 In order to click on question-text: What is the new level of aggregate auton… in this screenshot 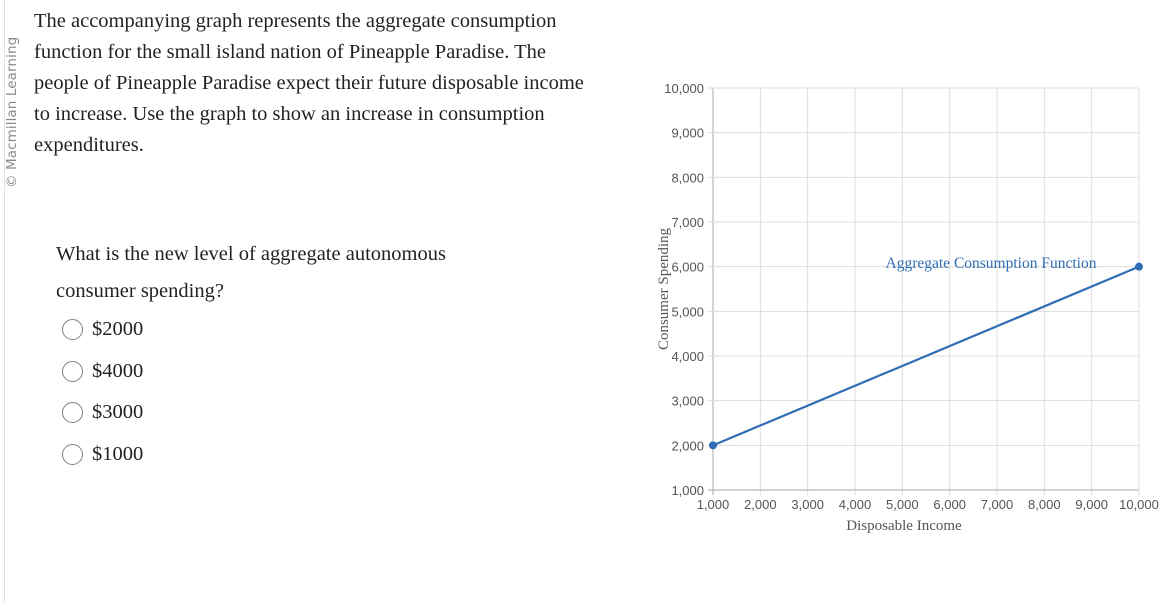, I will do `click(251, 272)`.